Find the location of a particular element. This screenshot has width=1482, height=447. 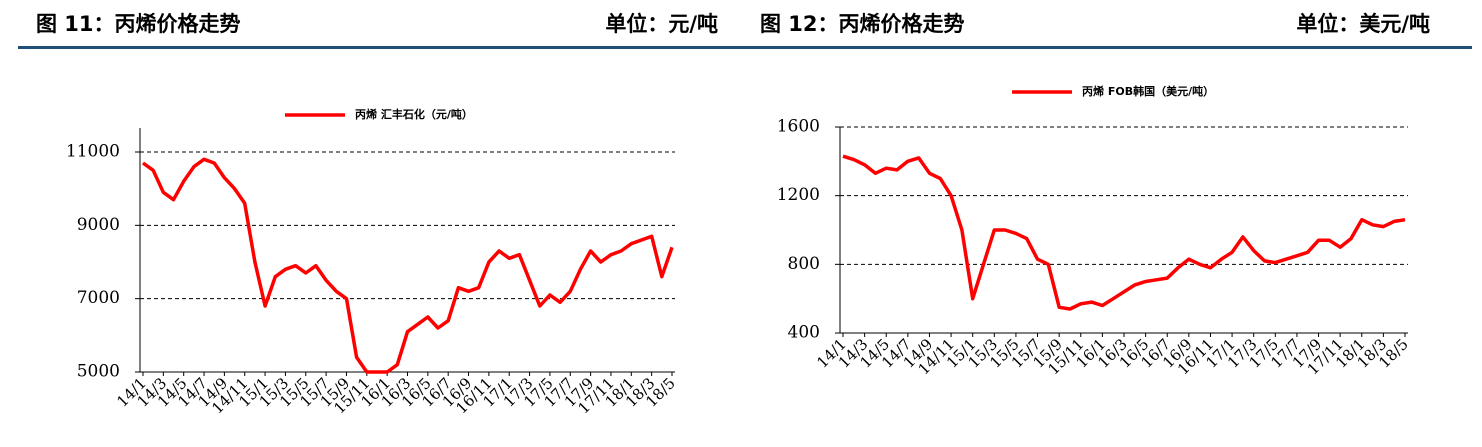

unit-label: 单位：元/吨 is located at coordinates (661, 24).